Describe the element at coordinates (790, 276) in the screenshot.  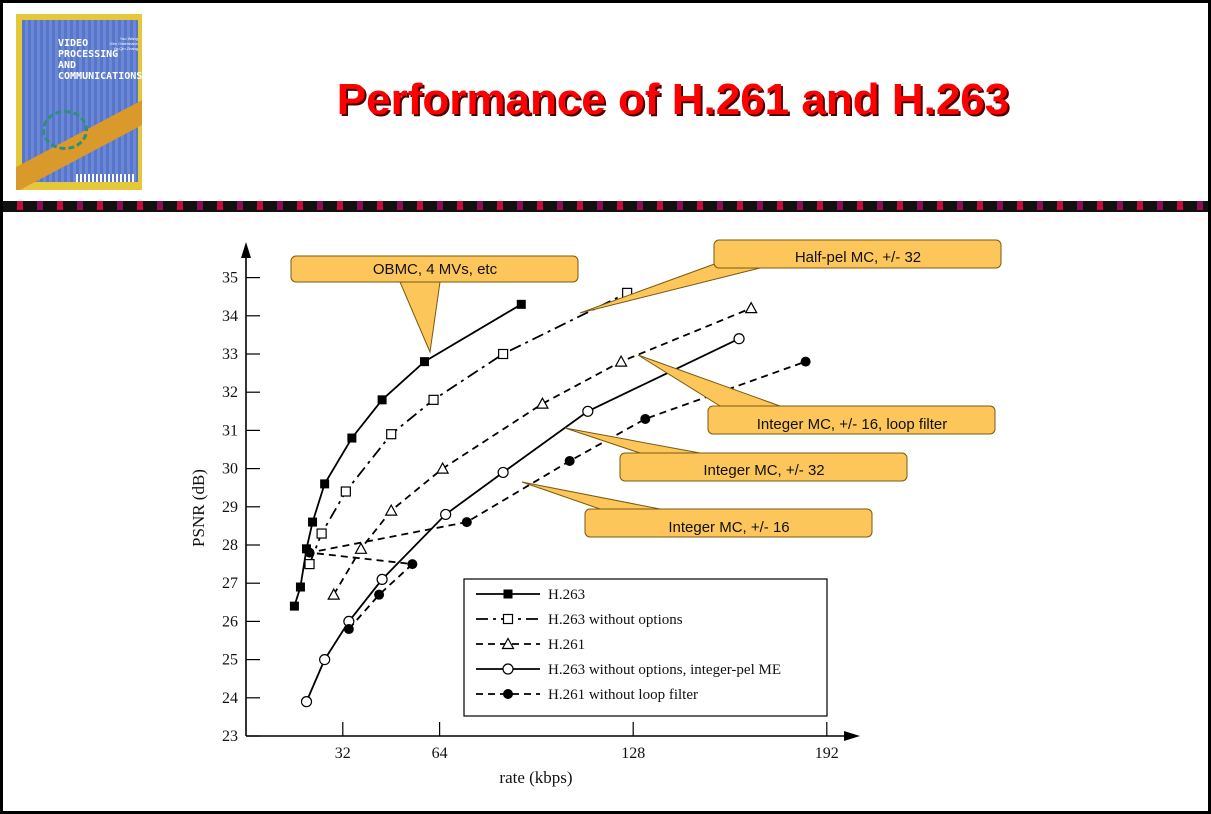
I see `callout-2: Half-pel MC, +/- 32` at that location.